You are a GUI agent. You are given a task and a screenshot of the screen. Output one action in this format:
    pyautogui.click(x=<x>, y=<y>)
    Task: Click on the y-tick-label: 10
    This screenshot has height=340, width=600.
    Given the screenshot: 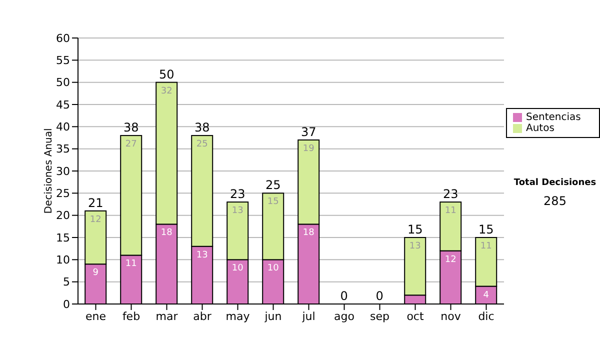 What is the action you would take?
    pyautogui.click(x=63, y=260)
    